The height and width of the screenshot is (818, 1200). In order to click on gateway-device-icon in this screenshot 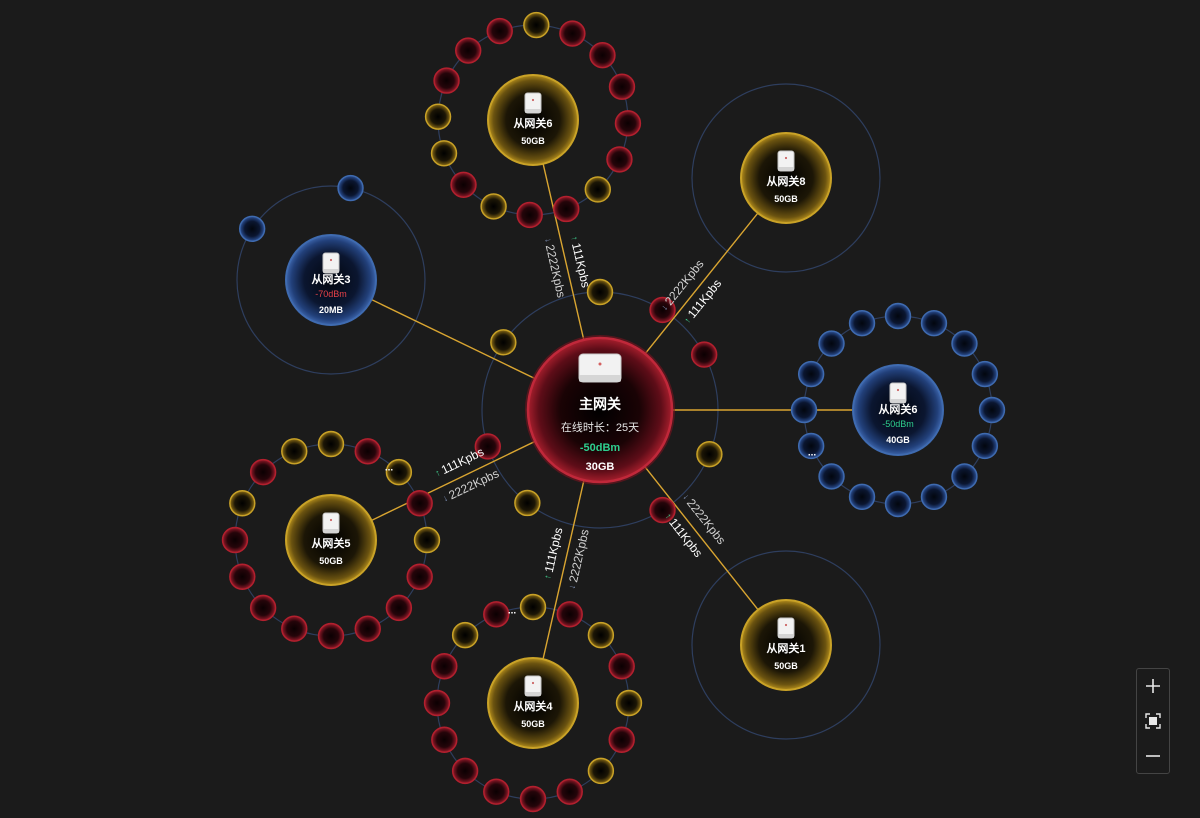, I will do `click(786, 161)`.